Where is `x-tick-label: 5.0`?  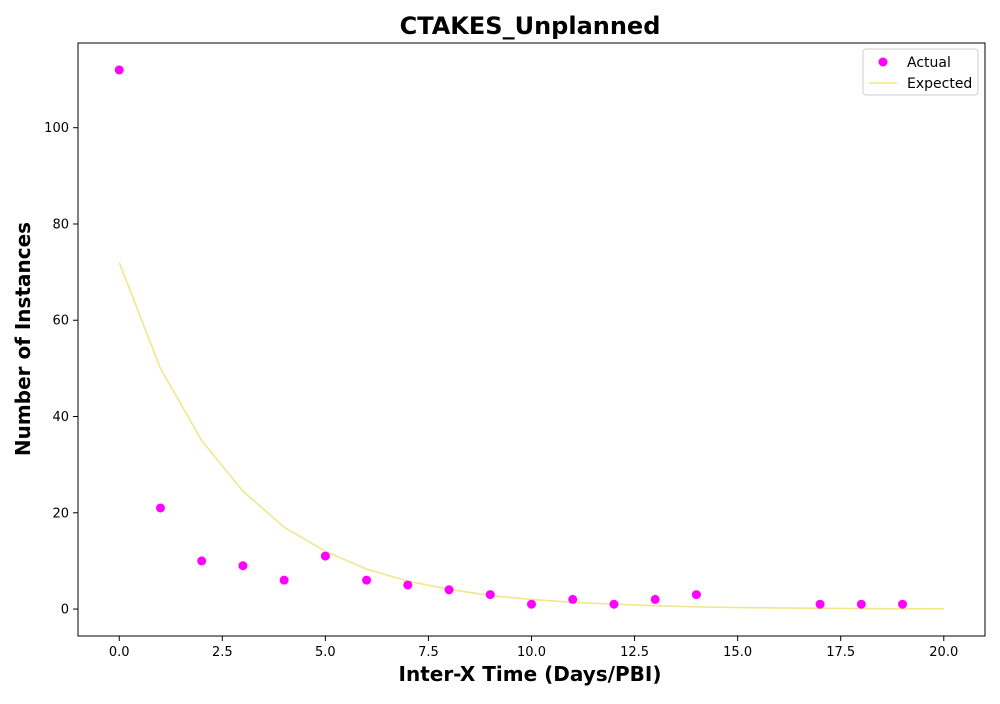 x-tick-label: 5.0 is located at coordinates (325, 652).